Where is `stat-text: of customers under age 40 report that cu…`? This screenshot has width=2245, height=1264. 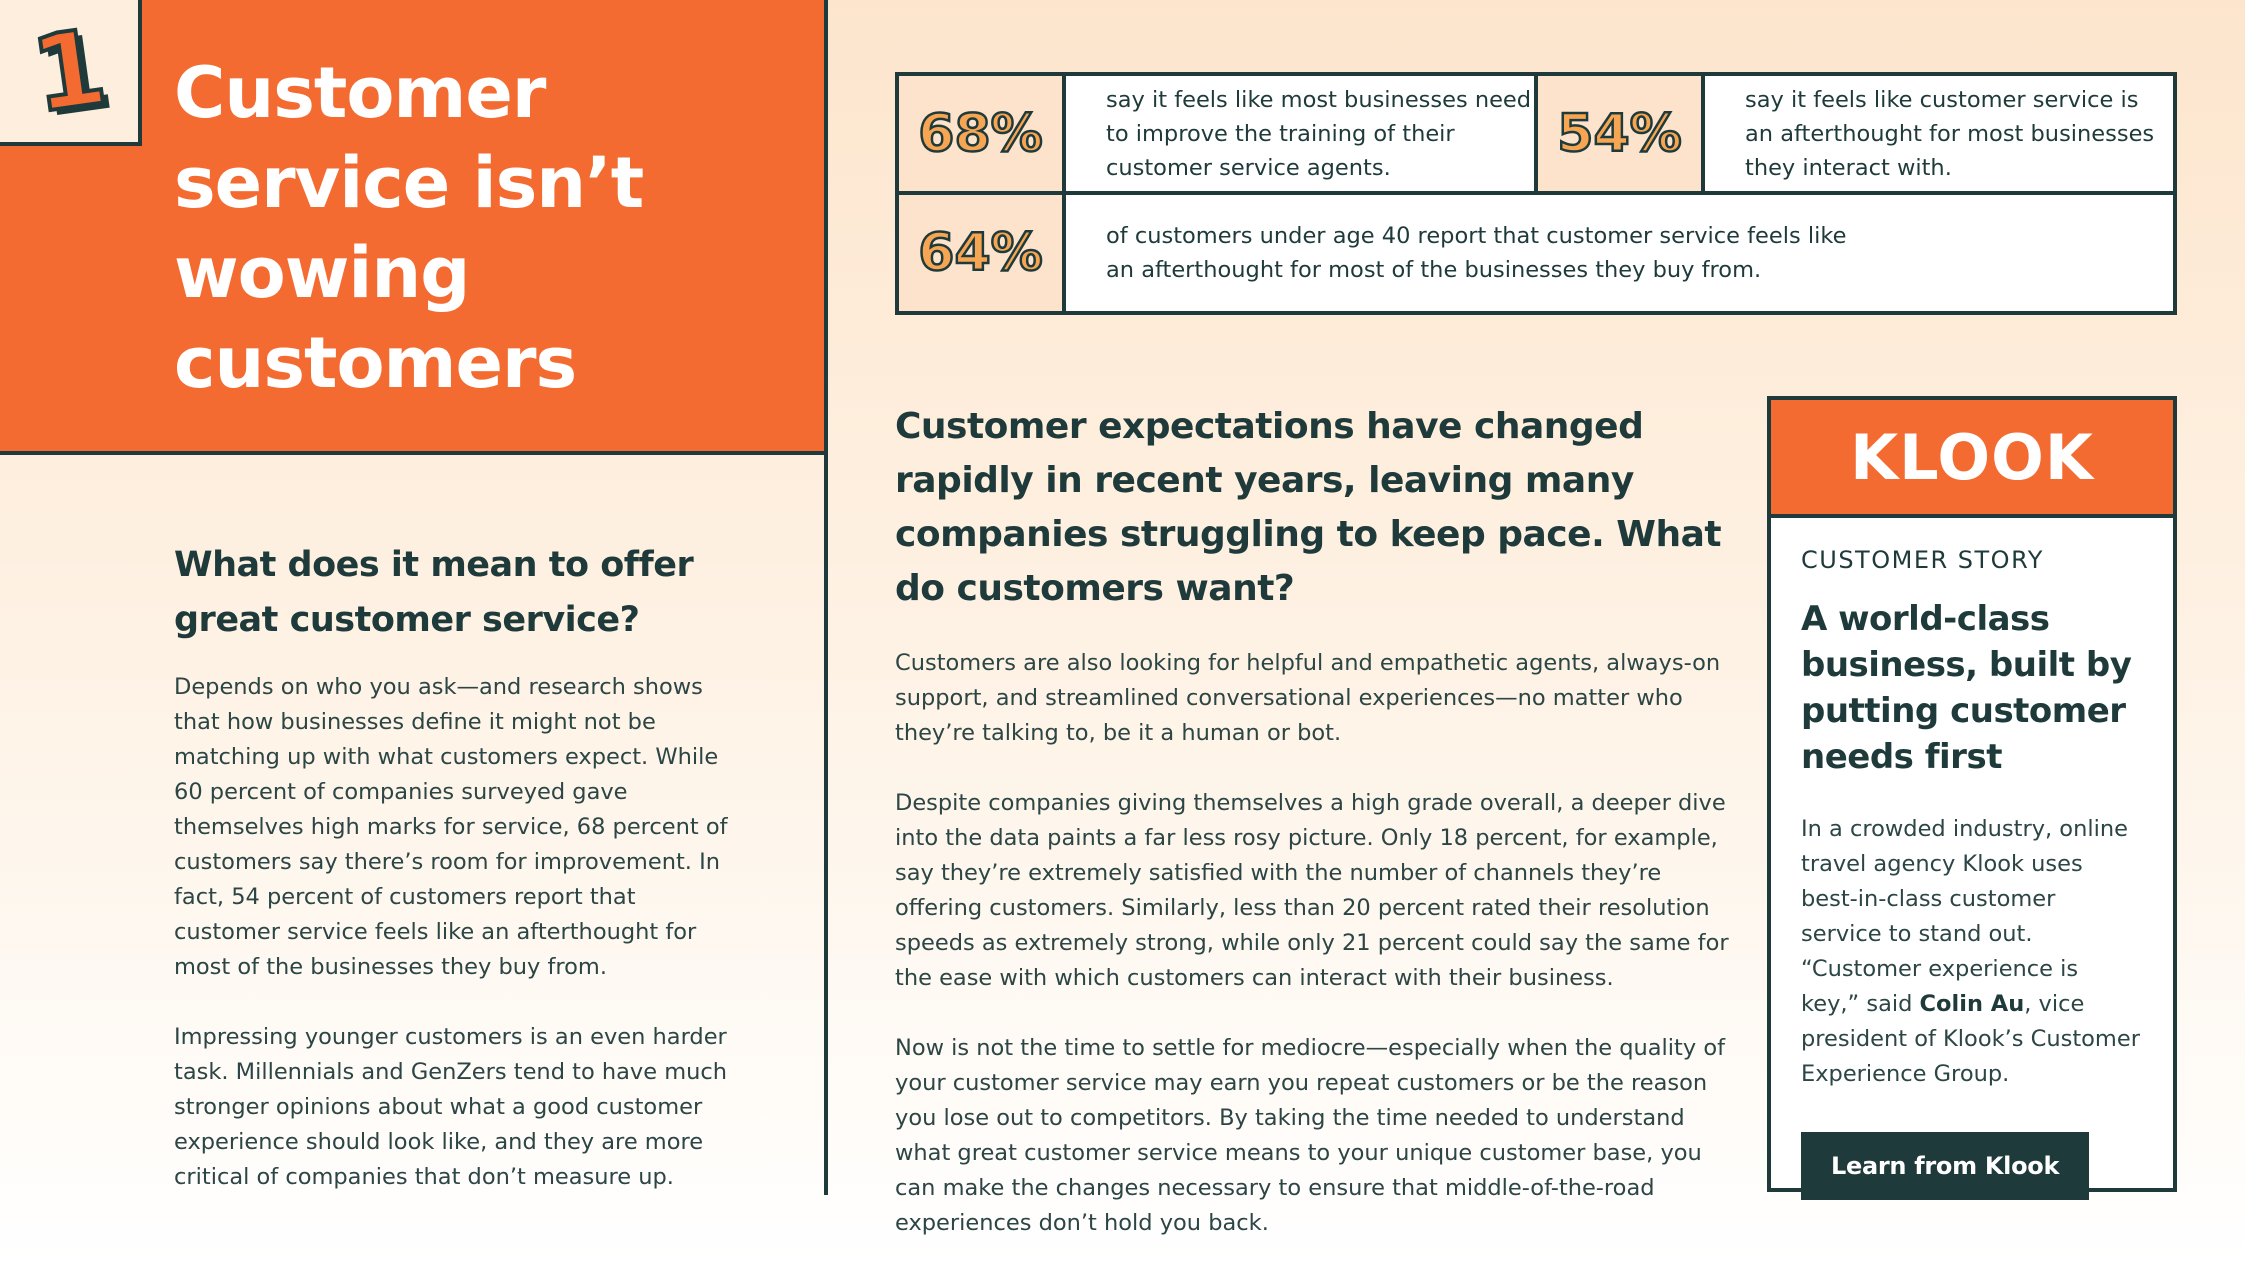 stat-text: of customers under age 40 report that cu… is located at coordinates (1476, 253).